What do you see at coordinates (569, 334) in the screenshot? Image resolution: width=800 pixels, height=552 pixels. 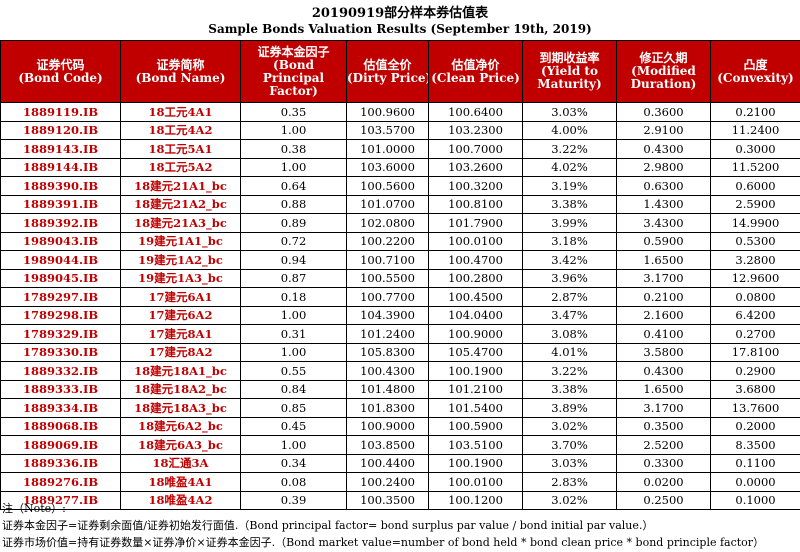 I see `cell-ytm: 3.08%` at bounding box center [569, 334].